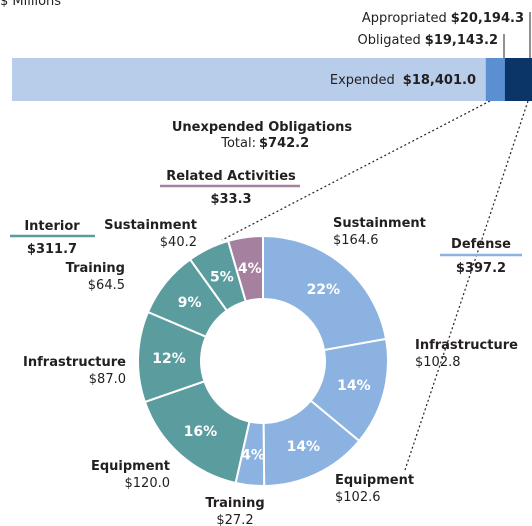 The height and width of the screenshot is (526, 532). Describe the element at coordinates (178, 242) in the screenshot. I see `slice-value: $40.2` at that location.